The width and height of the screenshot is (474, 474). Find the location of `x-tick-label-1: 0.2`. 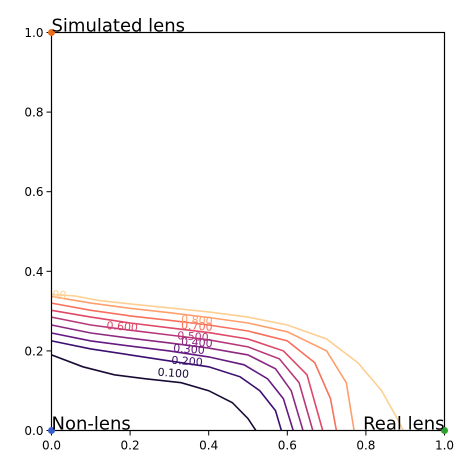

x-tick-label-1: 0.2 is located at coordinates (130, 446).